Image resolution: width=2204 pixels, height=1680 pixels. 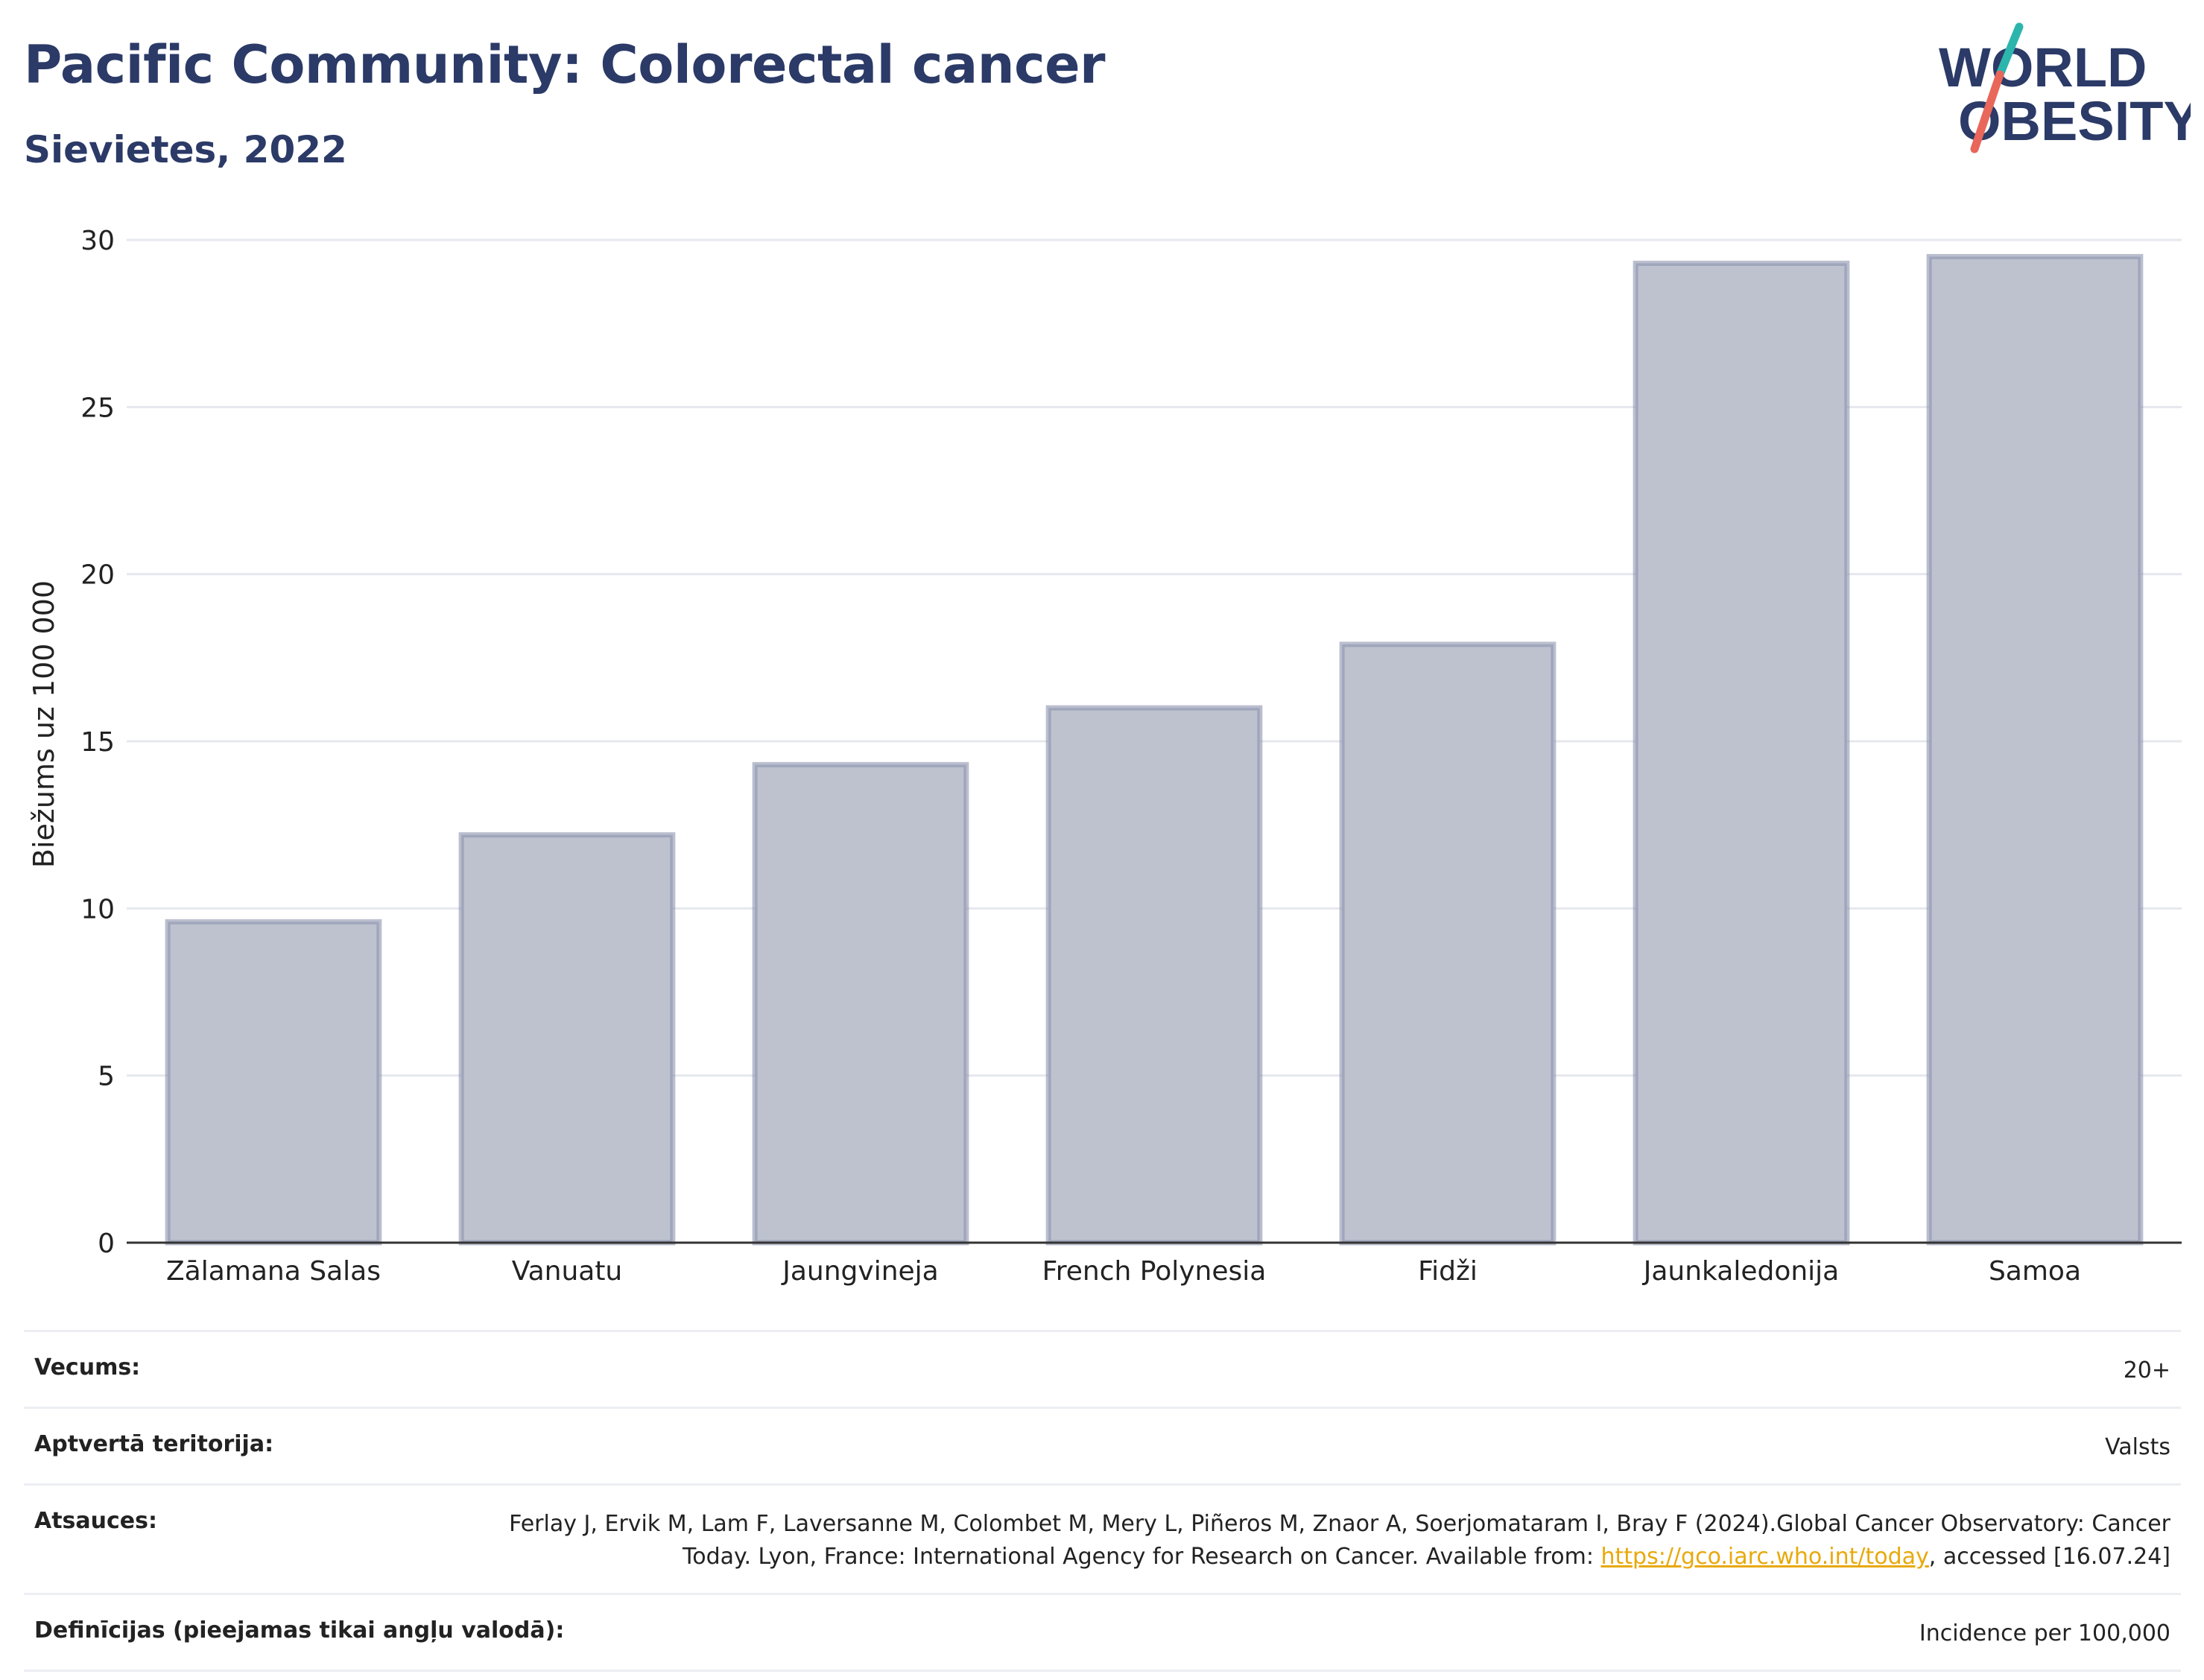 I want to click on info-row-territory: Aptvertā teritorija: Valsts, so click(x=1102, y=1445).